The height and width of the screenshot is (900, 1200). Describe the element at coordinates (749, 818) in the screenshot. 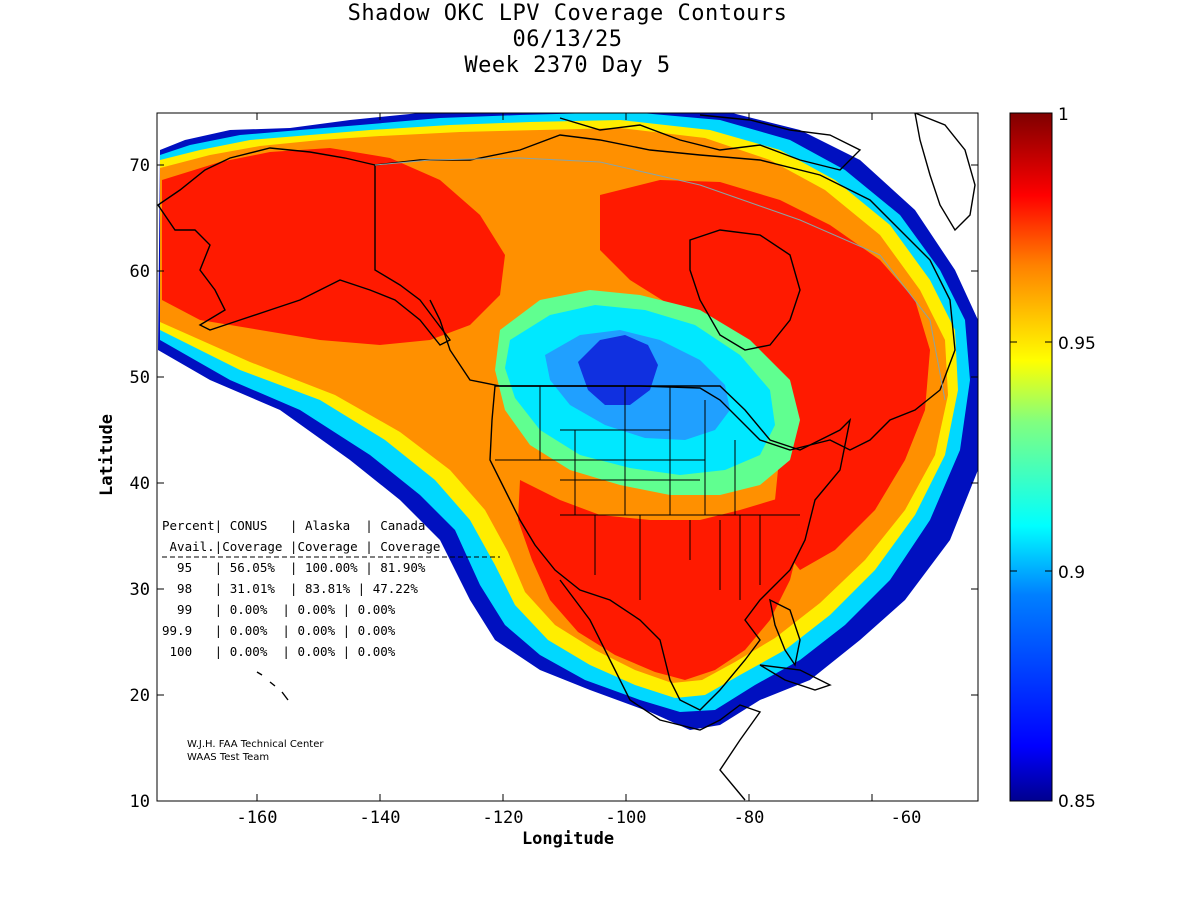

I see `x-tick-label: -80` at that location.